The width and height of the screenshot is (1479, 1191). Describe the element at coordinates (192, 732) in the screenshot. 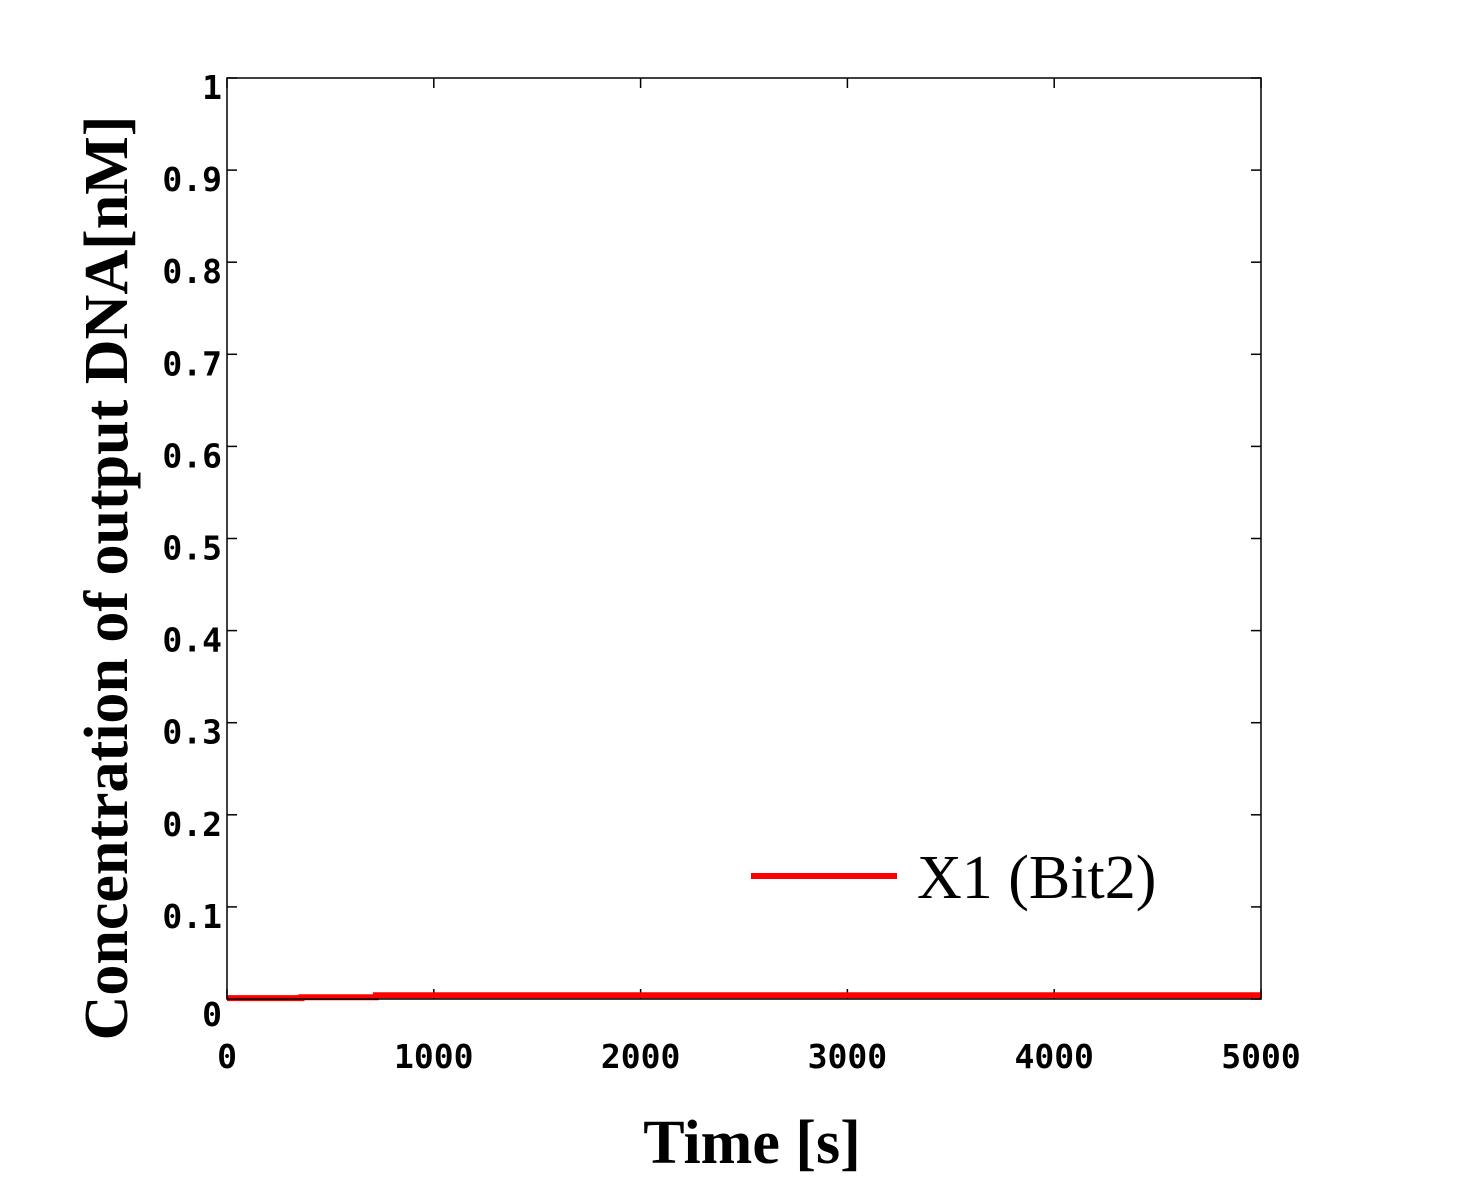

I see `y-tick-label: 0.3` at that location.